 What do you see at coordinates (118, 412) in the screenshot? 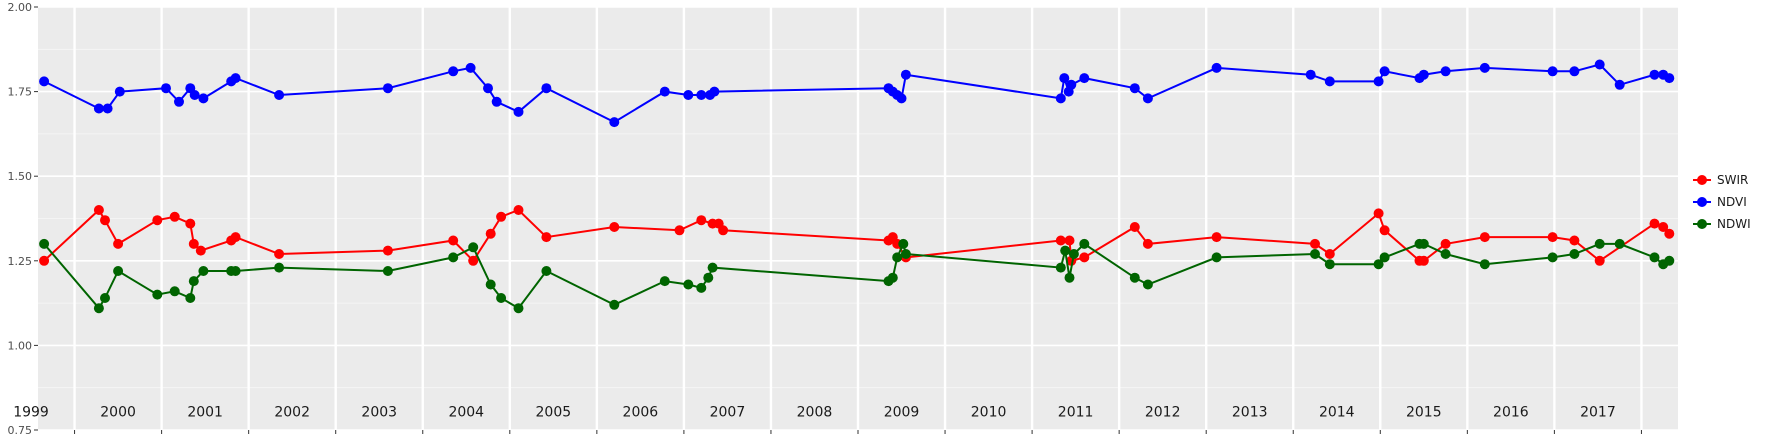
I see `year-label: 2000` at bounding box center [118, 412].